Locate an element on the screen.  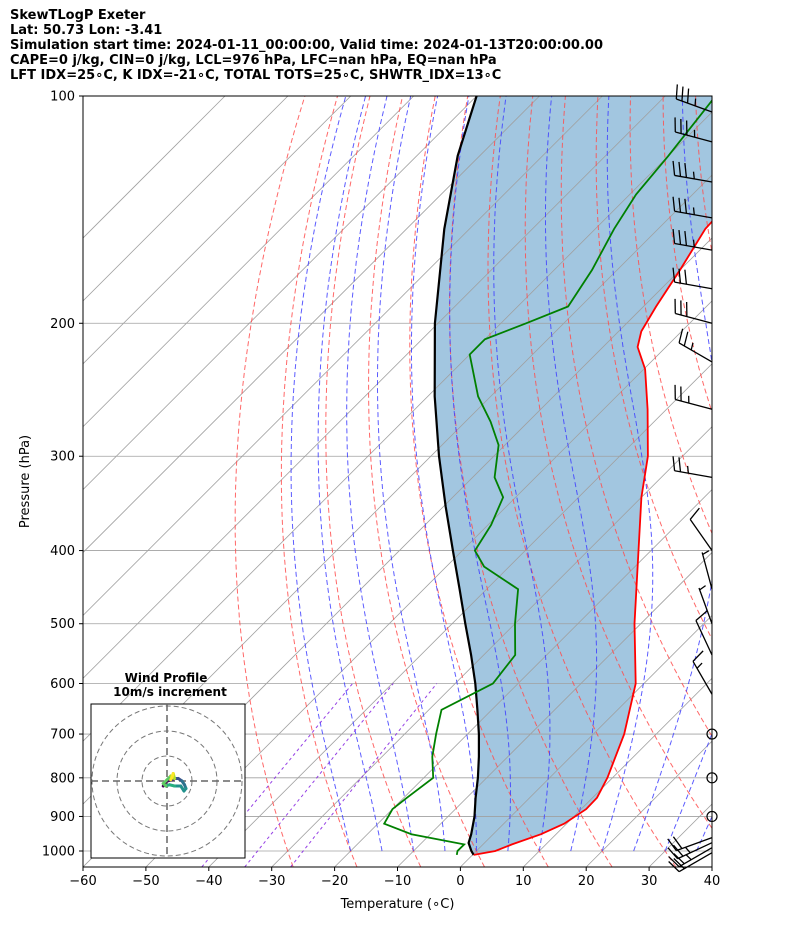
x-tick-label: −20 is located at coordinates (334, 881).